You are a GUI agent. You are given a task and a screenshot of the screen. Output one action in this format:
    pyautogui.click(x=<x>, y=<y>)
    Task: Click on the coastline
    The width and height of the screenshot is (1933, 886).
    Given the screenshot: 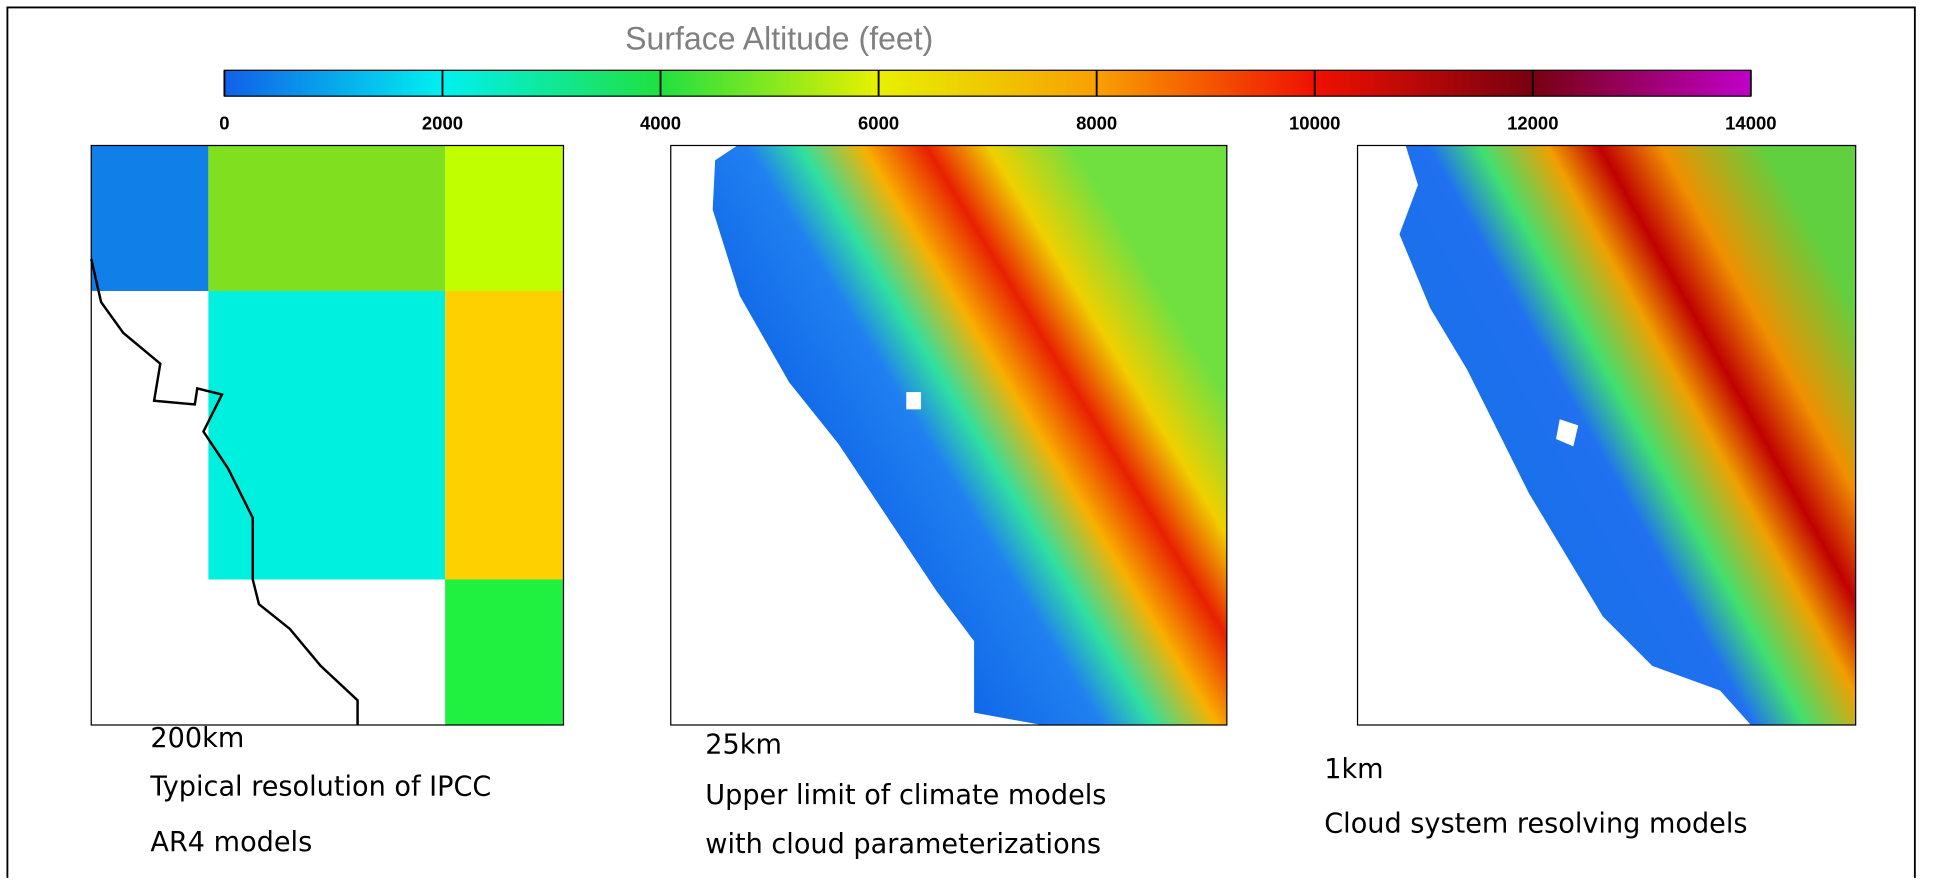 What is the action you would take?
    pyautogui.click(x=224, y=492)
    